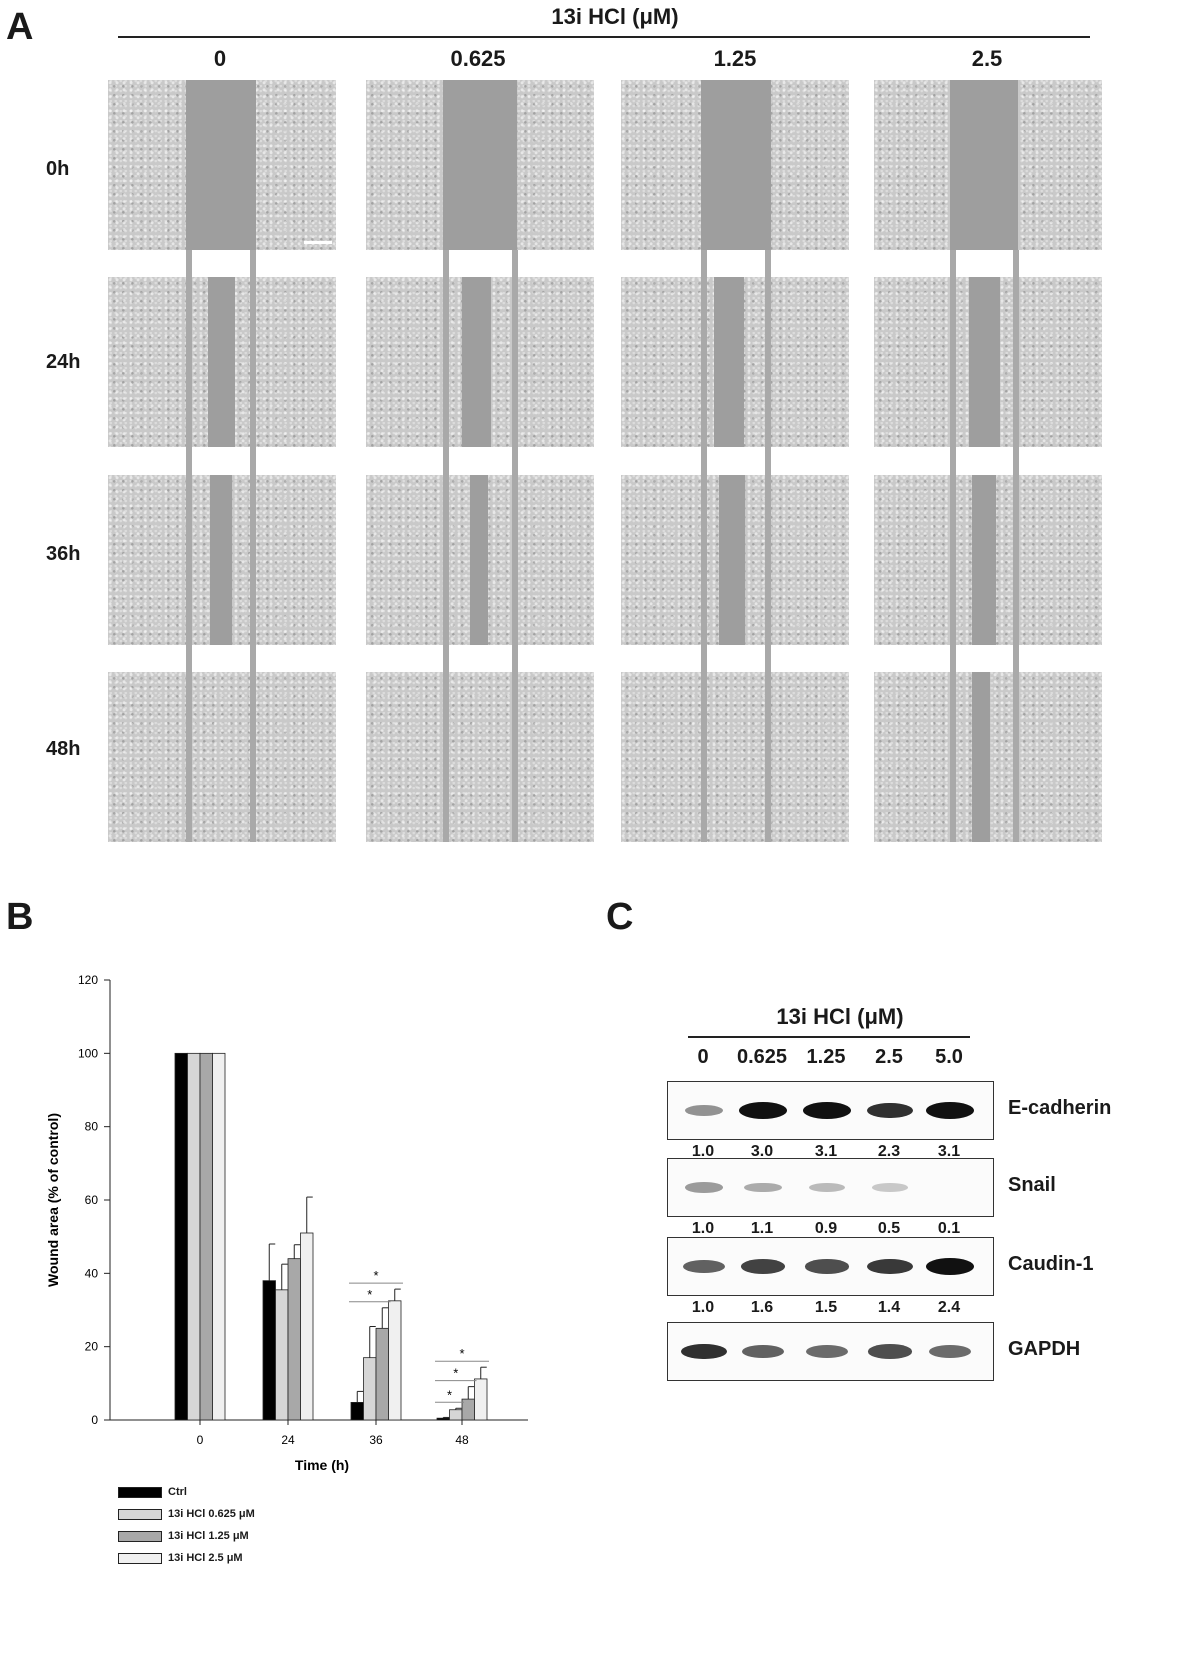 This screenshot has width=1200, height=1667. What do you see at coordinates (889, 1307) in the screenshot?
I see `band-quantification: 1.4` at bounding box center [889, 1307].